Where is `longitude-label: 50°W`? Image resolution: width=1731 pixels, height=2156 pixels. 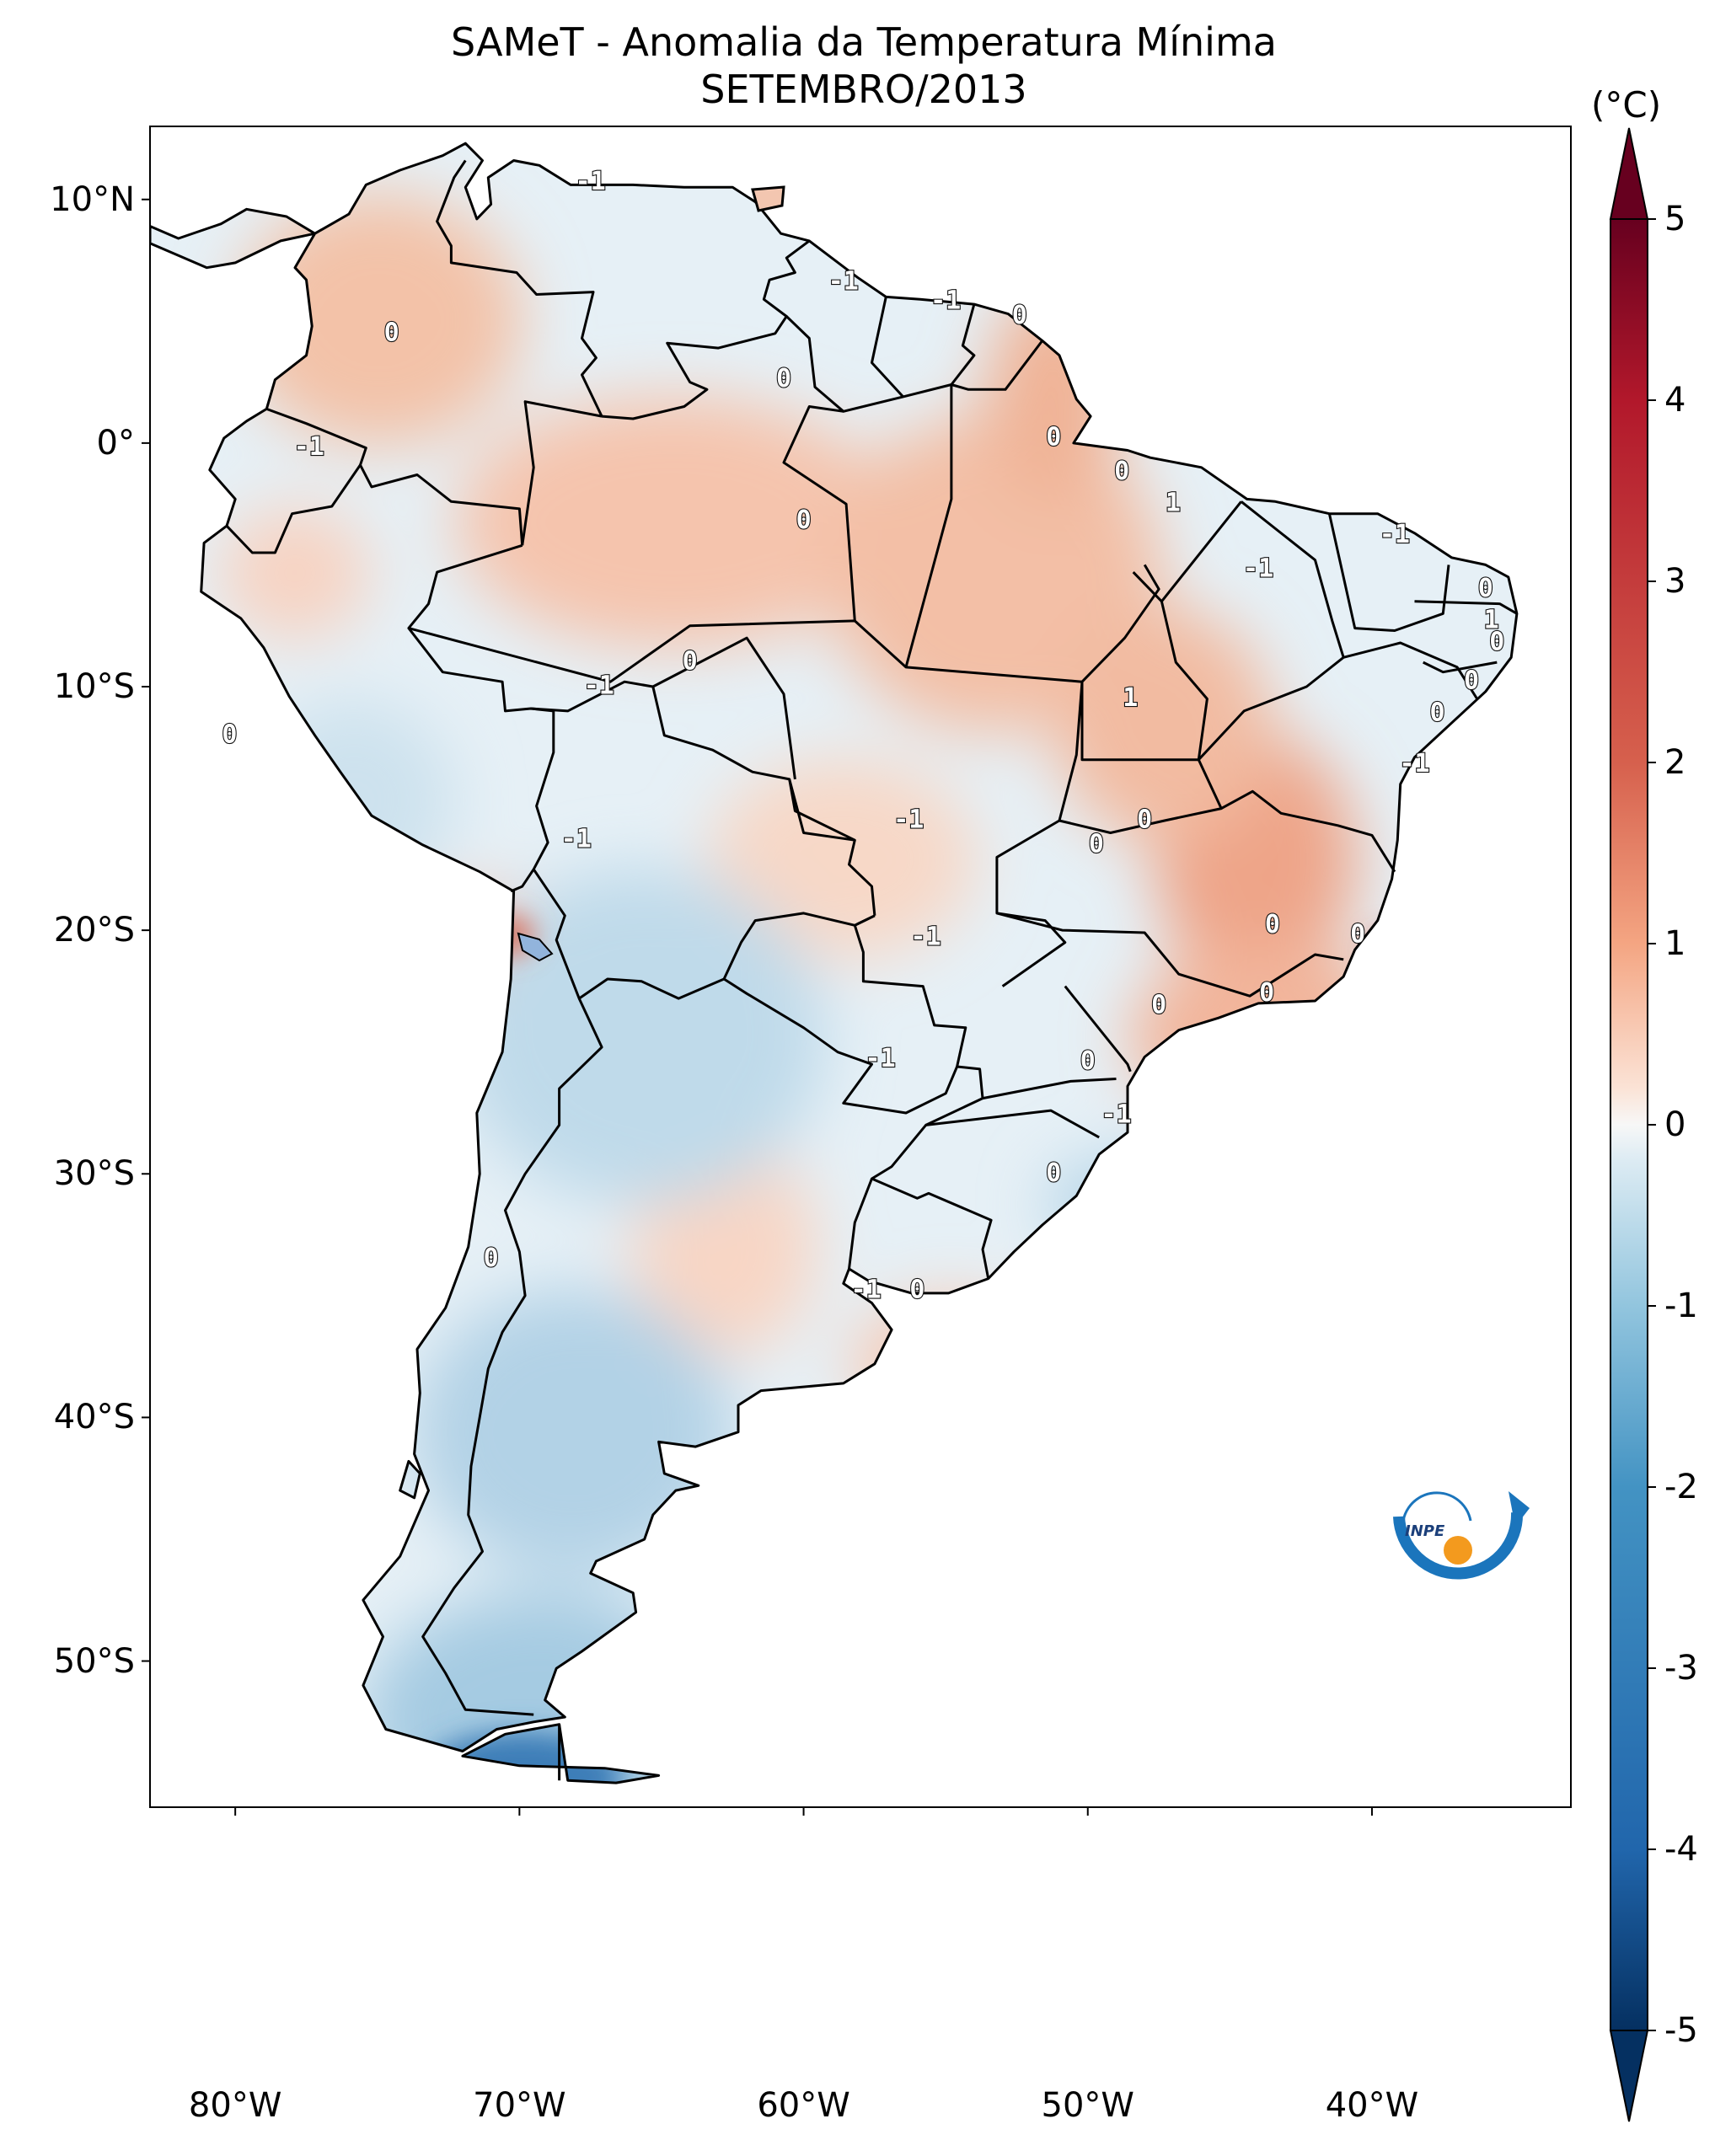 longitude-label: 50°W is located at coordinates (1087, 2105).